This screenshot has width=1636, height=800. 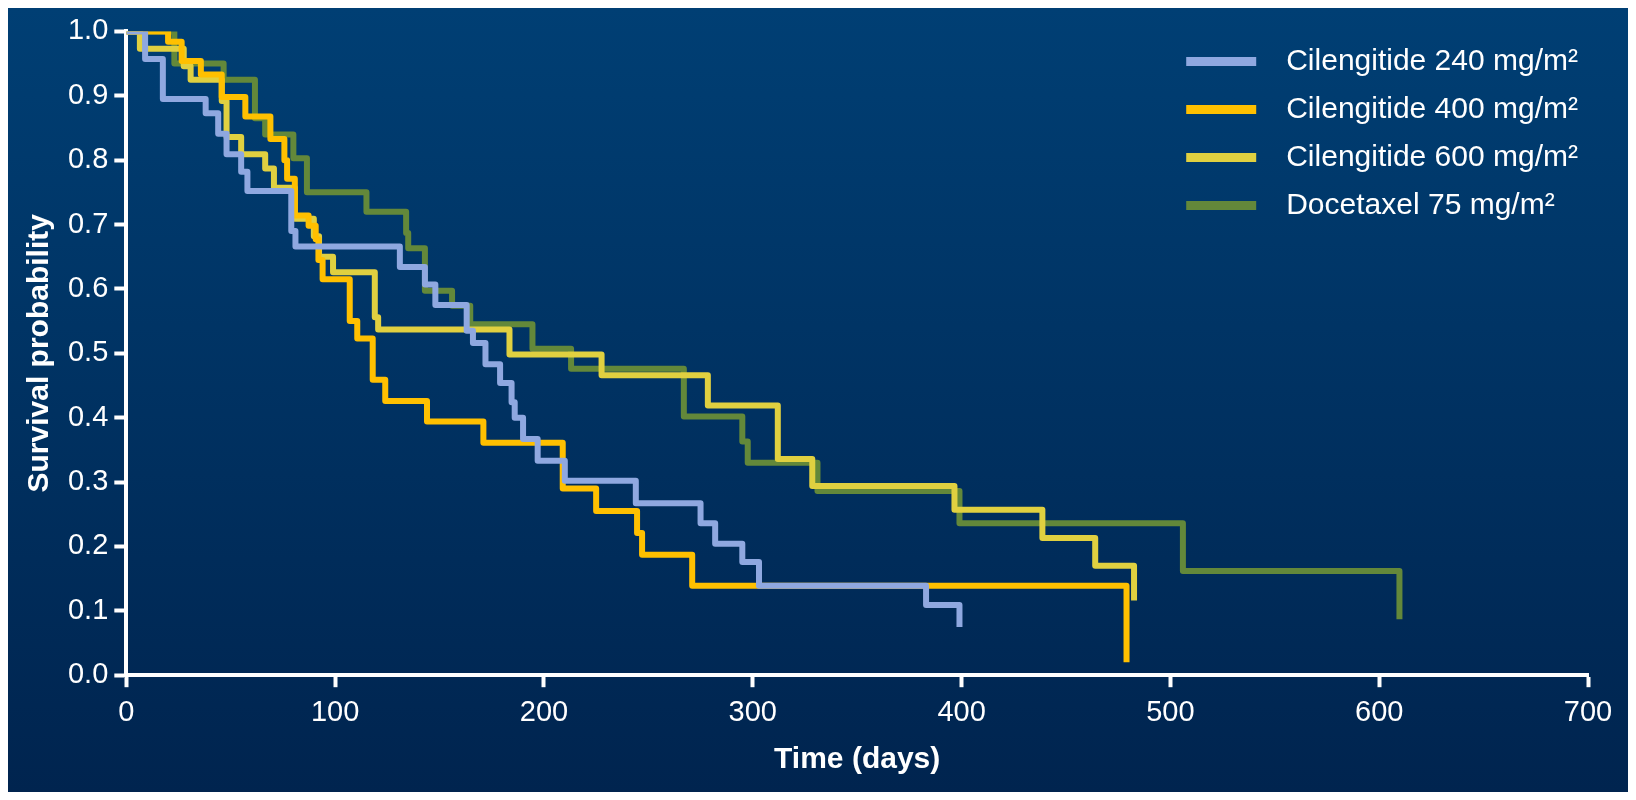 I want to click on y-tick-label: 0.0, so click(x=88, y=673).